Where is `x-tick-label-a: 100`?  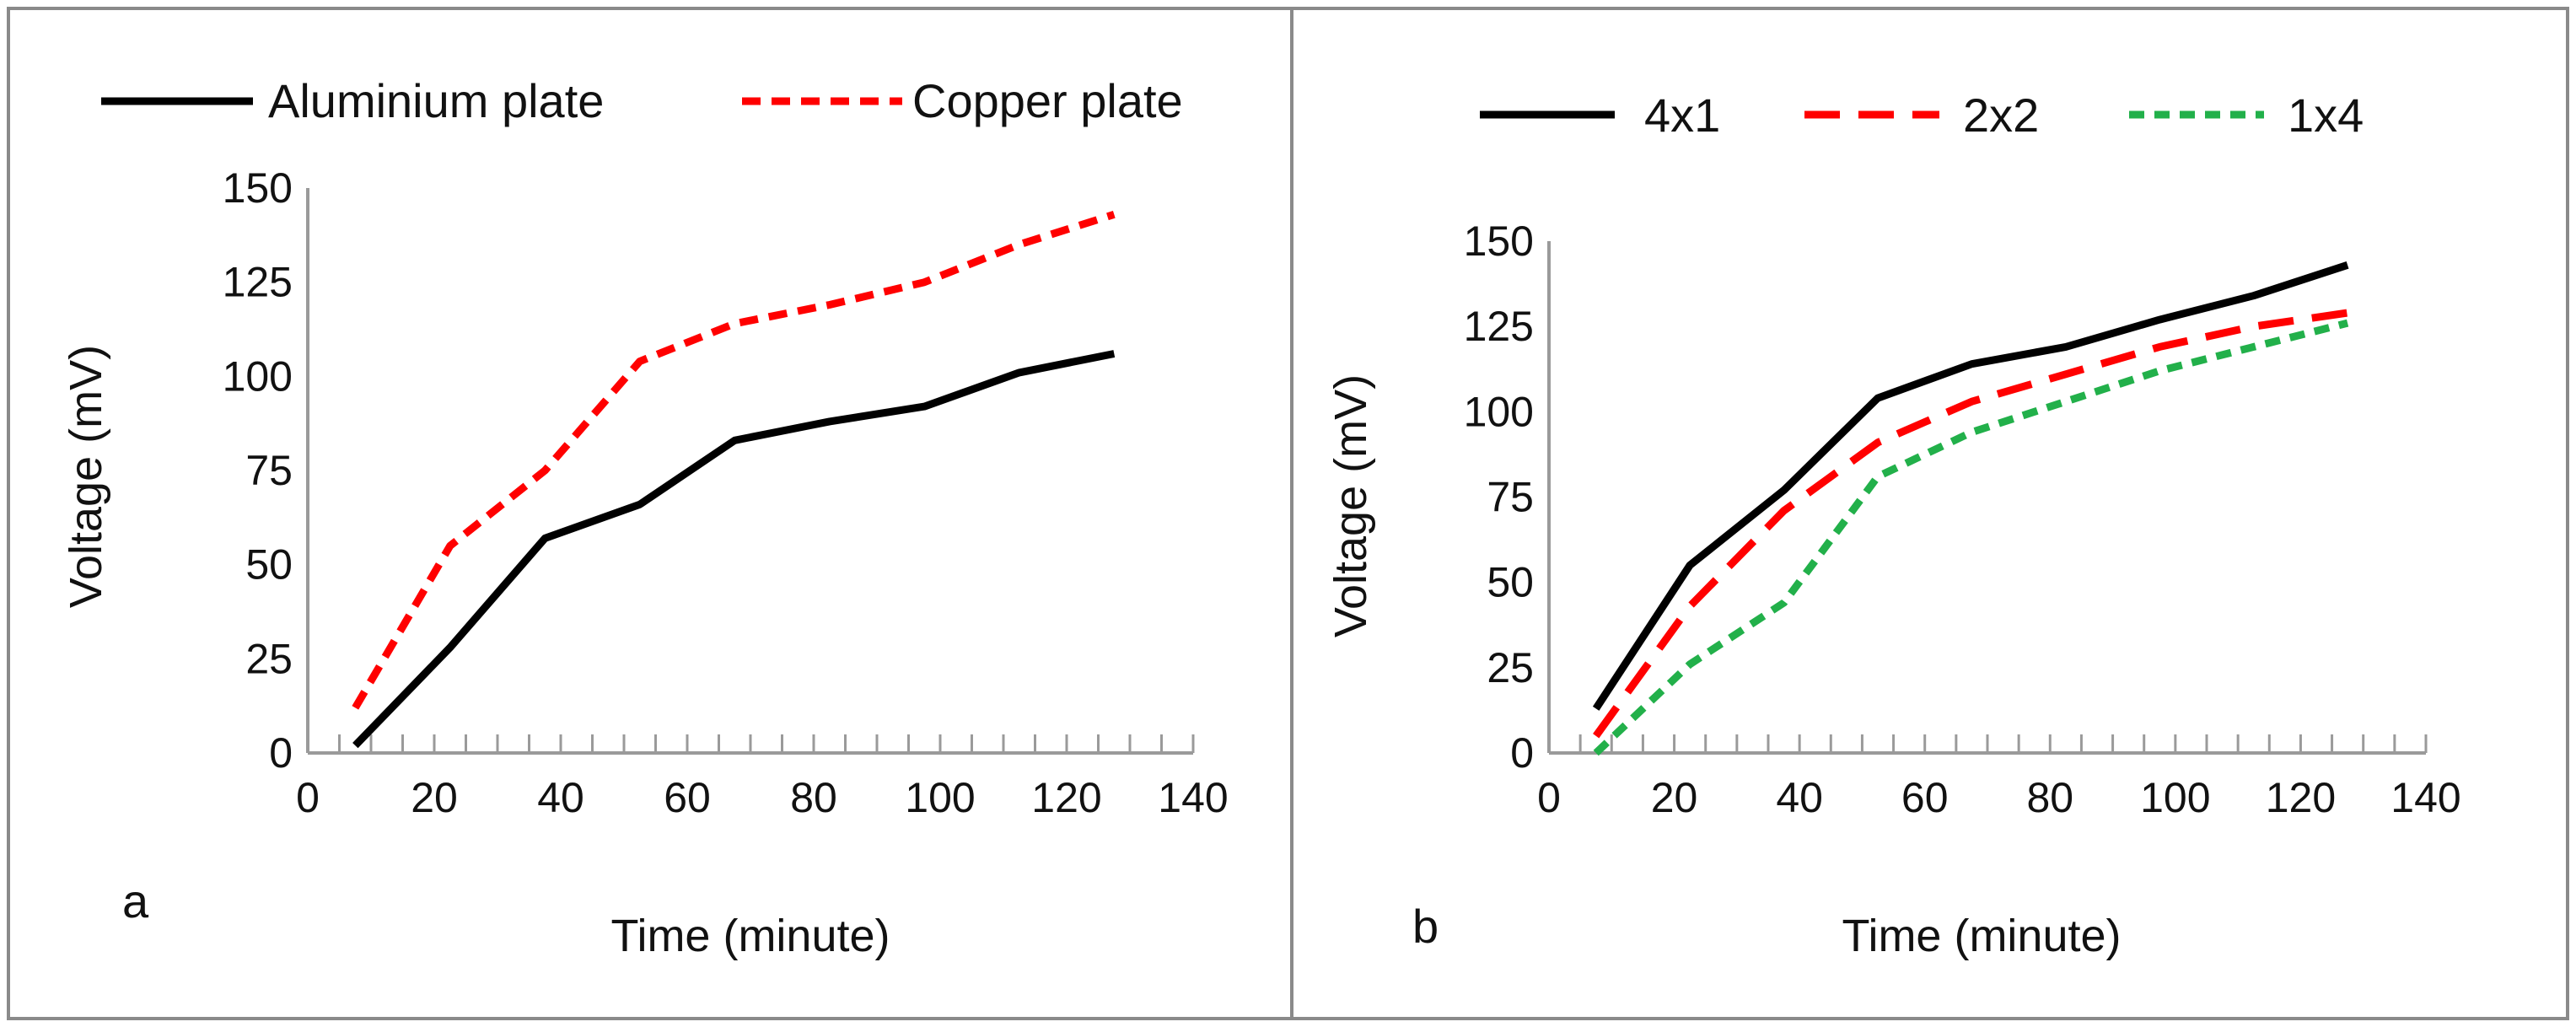 x-tick-label-a: 100 is located at coordinates (940, 797).